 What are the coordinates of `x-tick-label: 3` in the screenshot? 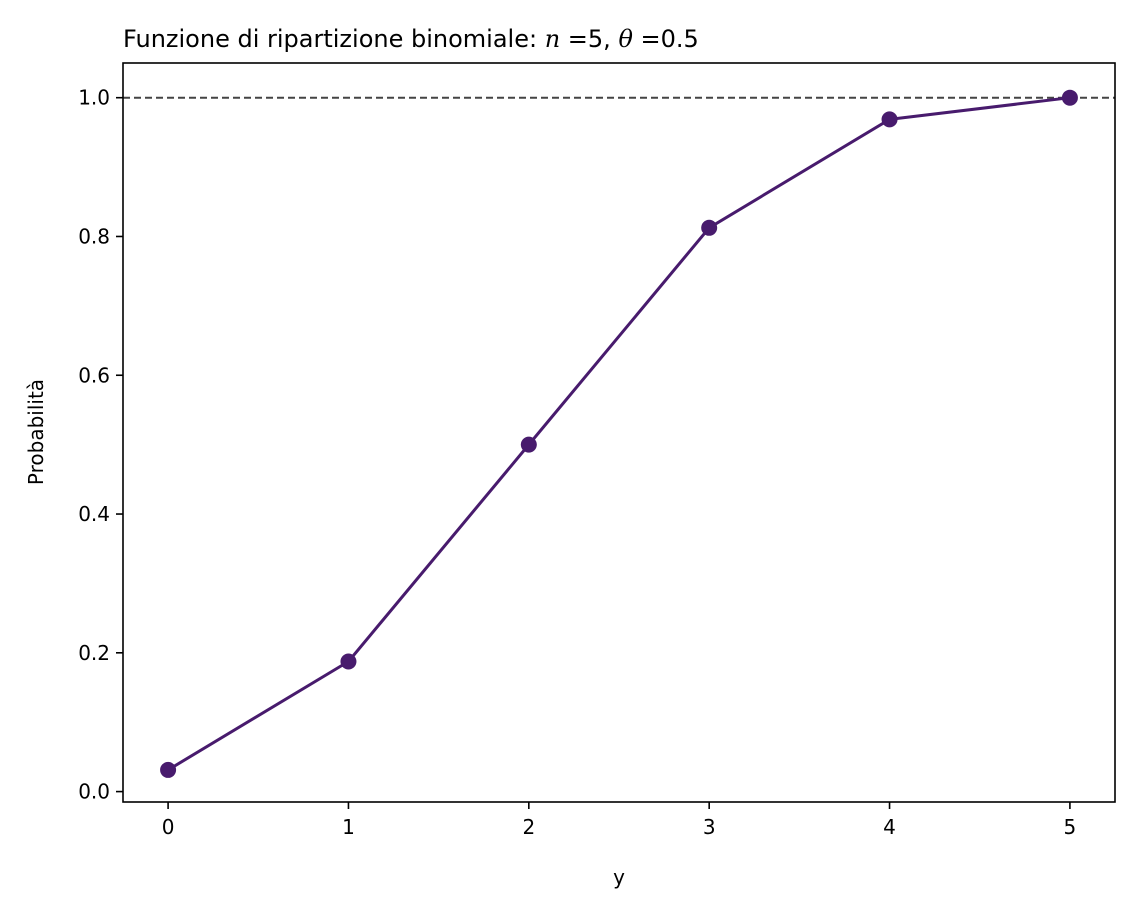 It's located at (709, 827).